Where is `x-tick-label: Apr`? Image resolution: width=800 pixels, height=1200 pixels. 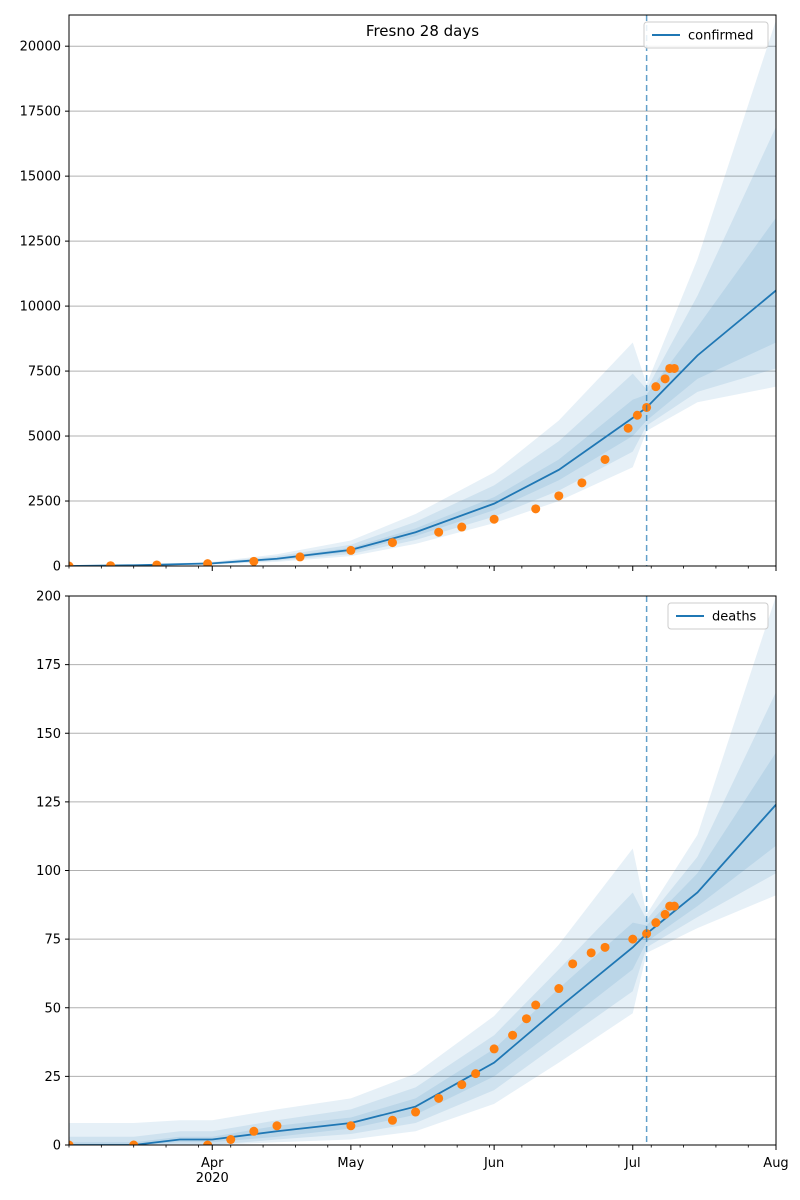
x-tick-label: Apr is located at coordinates (212, 1163).